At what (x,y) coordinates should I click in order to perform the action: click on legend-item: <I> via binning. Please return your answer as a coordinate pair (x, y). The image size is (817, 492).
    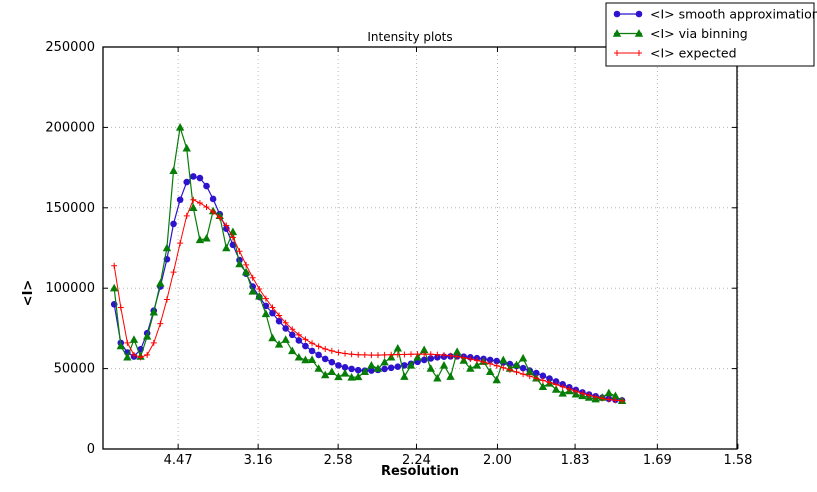
    Looking at the image, I should click on (680, 33).